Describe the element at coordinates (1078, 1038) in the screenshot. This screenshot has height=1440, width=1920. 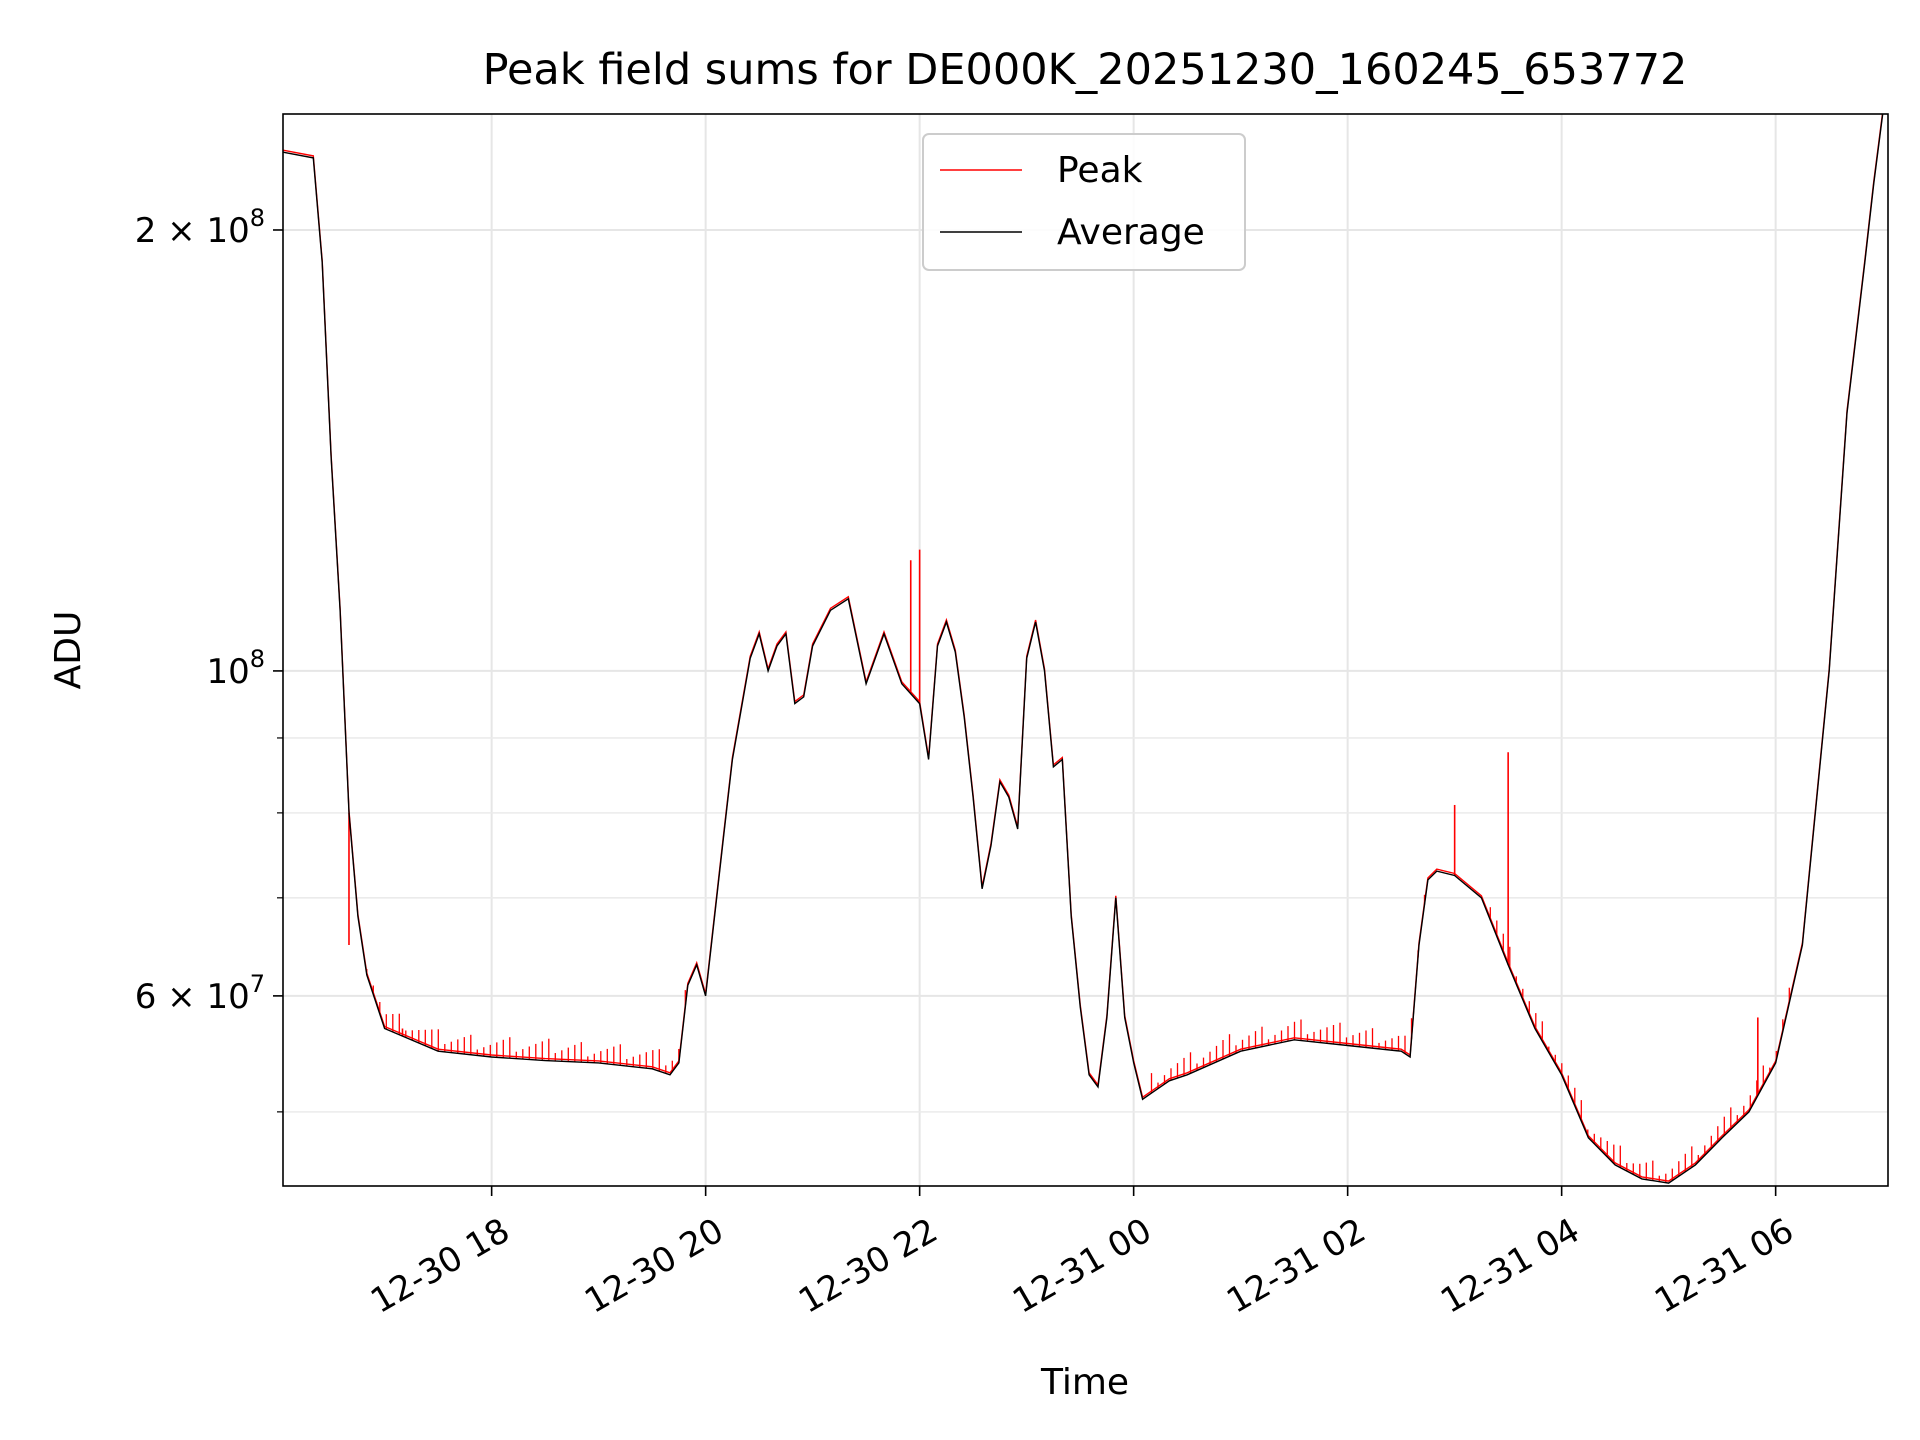
I see `series-peak-fluctuations` at that location.